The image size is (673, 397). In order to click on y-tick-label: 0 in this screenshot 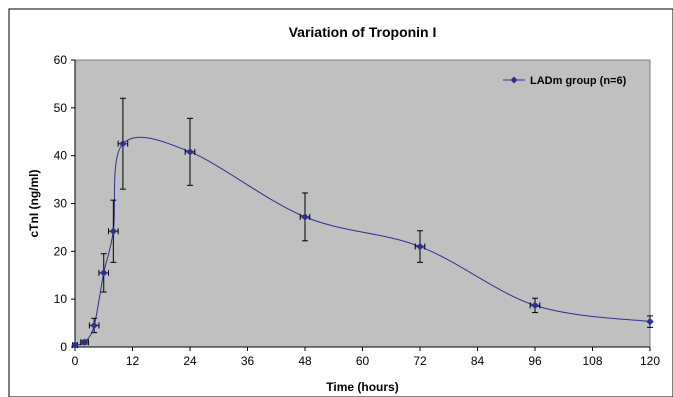, I will do `click(63, 347)`.